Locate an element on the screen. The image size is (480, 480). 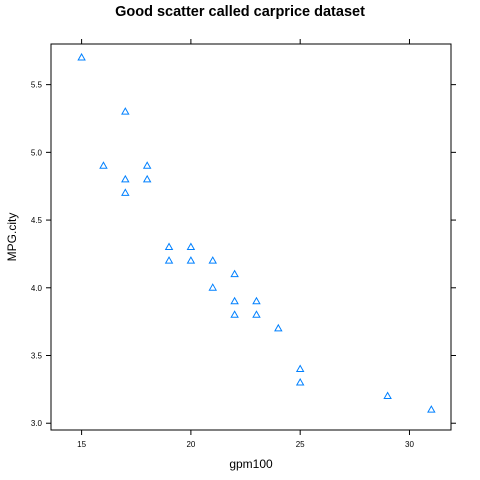
x-tick-label: 15 is located at coordinates (81, 444).